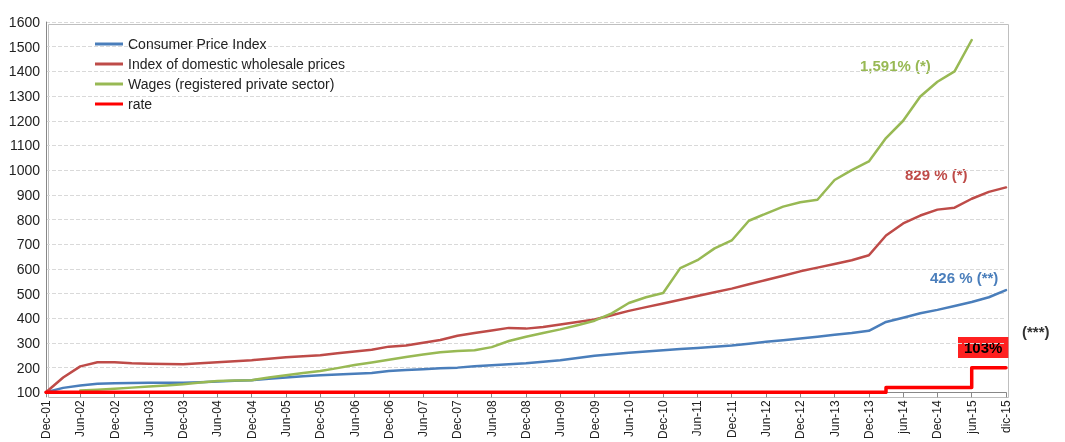 This screenshot has height=442, width=1065. Describe the element at coordinates (25, 145) in the screenshot. I see `y-tick-label: 1100` at that location.